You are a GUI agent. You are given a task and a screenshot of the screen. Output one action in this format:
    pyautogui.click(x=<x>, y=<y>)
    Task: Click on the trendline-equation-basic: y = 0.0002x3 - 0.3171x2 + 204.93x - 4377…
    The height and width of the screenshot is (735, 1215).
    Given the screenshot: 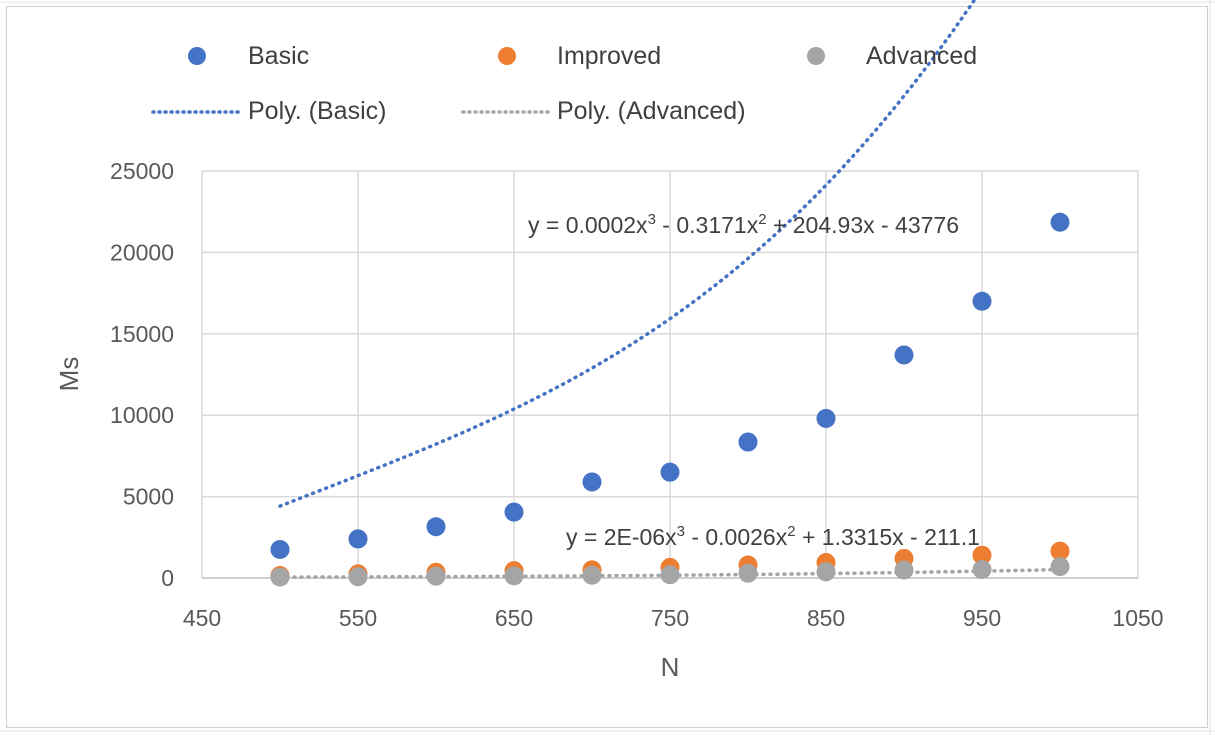 What is the action you would take?
    pyautogui.click(x=743, y=224)
    